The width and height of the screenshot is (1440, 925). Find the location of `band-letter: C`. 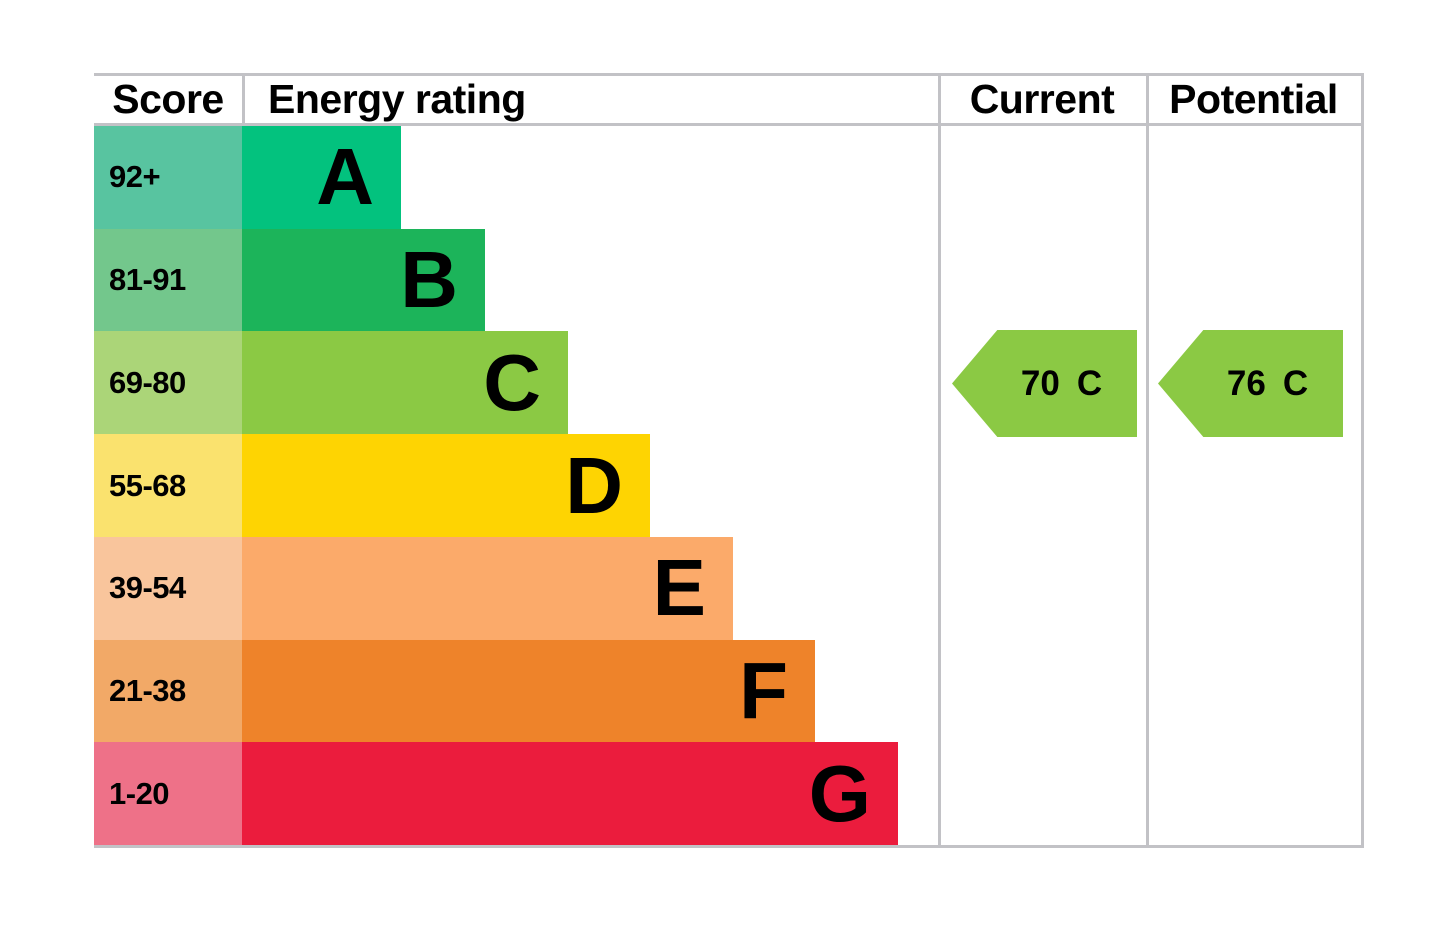

band-letter: C is located at coordinates (512, 382).